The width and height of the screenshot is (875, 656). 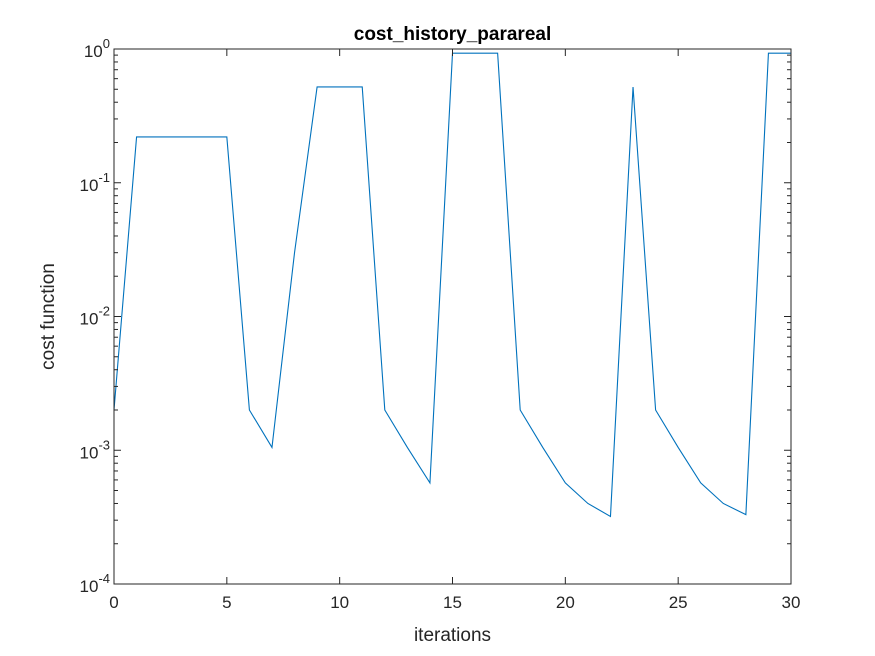 I want to click on x-tick-label: 25, so click(x=678, y=602).